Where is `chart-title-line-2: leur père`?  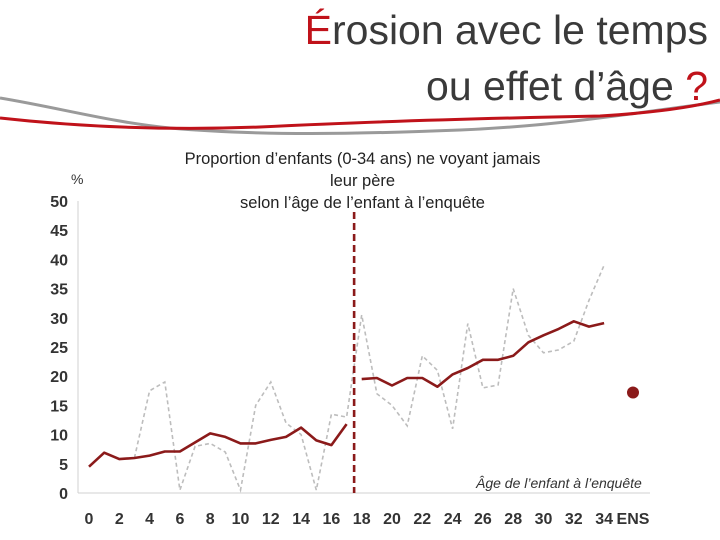
chart-title-line-2: leur père is located at coordinates (362, 181).